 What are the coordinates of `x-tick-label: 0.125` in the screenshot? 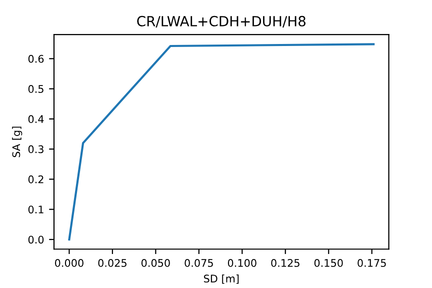 It's located at (285, 263).